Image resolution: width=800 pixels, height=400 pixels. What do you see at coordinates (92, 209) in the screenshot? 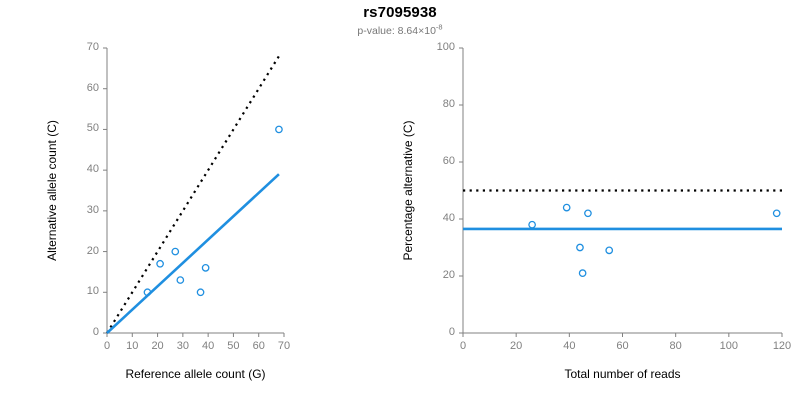
I see `y-tick-label: 30` at bounding box center [92, 209].